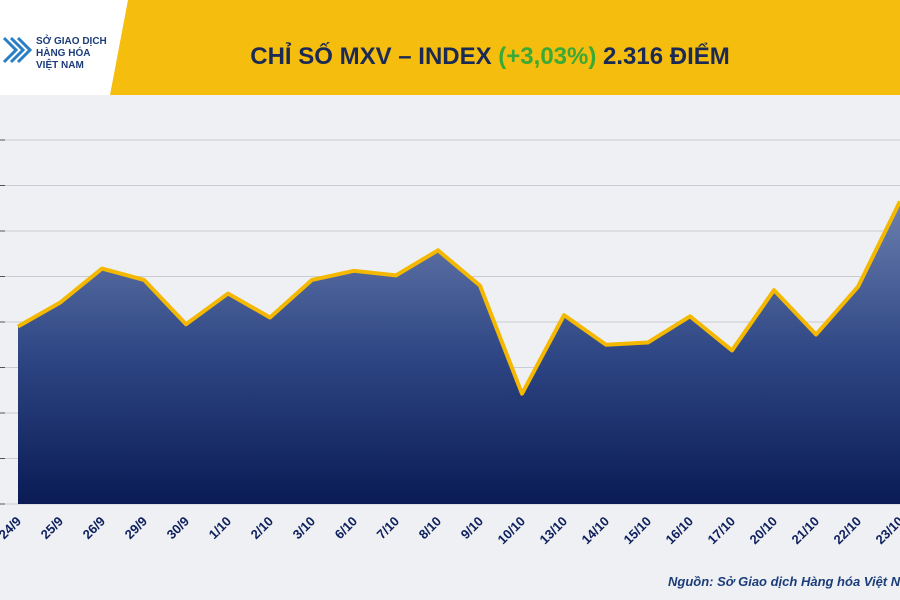  What do you see at coordinates (370, 55) in the screenshot?
I see `title-part: CHỈ SỐ MXV – INDEX` at bounding box center [370, 55].